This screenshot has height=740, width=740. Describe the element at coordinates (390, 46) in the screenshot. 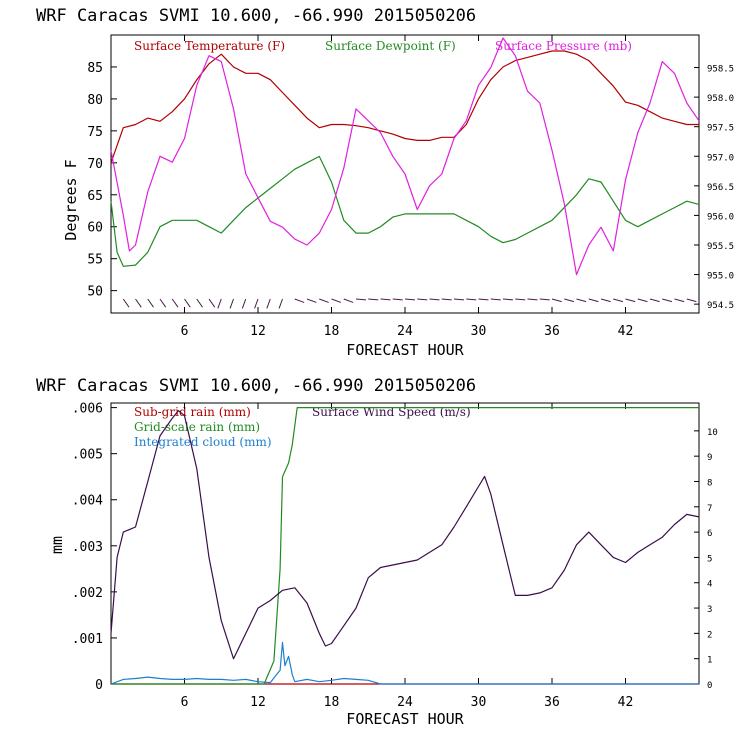

I see `legend-dewpoint: Surface Dewpoint (F)` at that location.